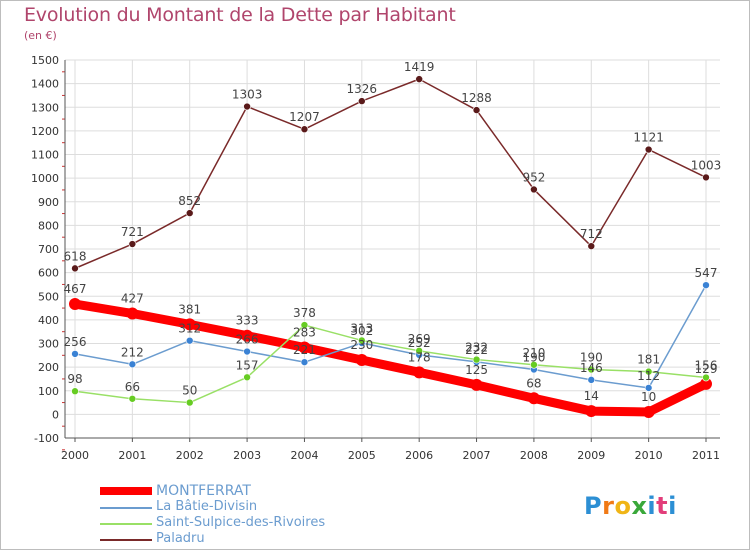 This screenshot has width=750, height=550. Describe the element at coordinates (706, 273) in the screenshot. I see `data-label-1: 547` at that location.